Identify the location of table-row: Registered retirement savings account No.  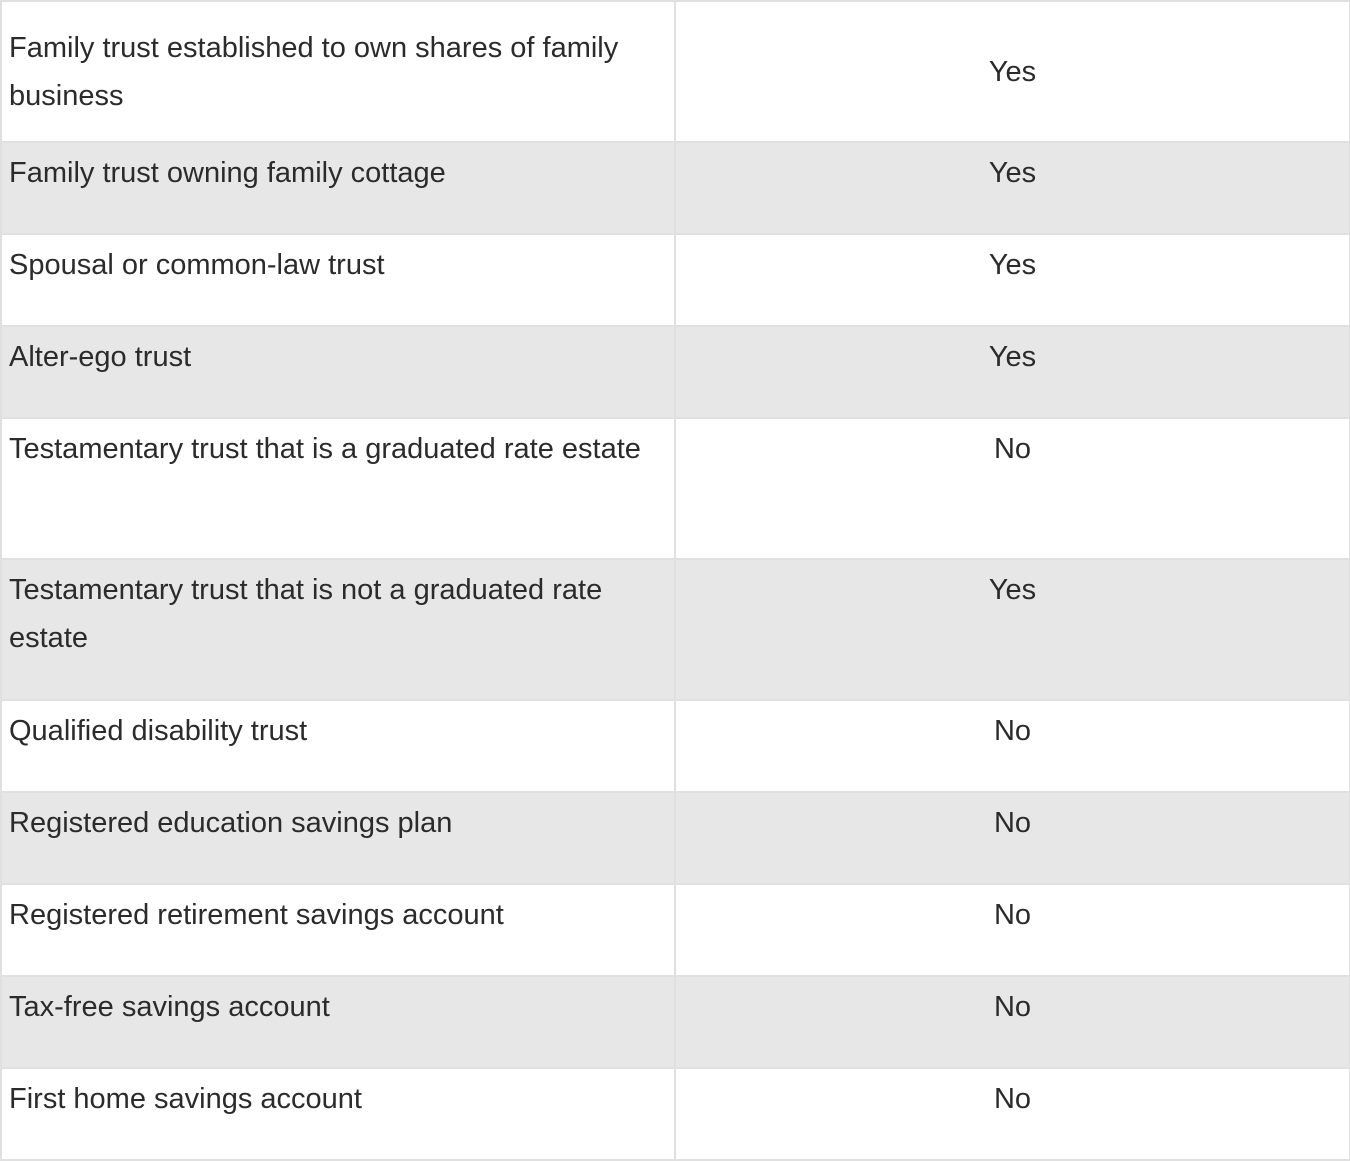
(675, 930).